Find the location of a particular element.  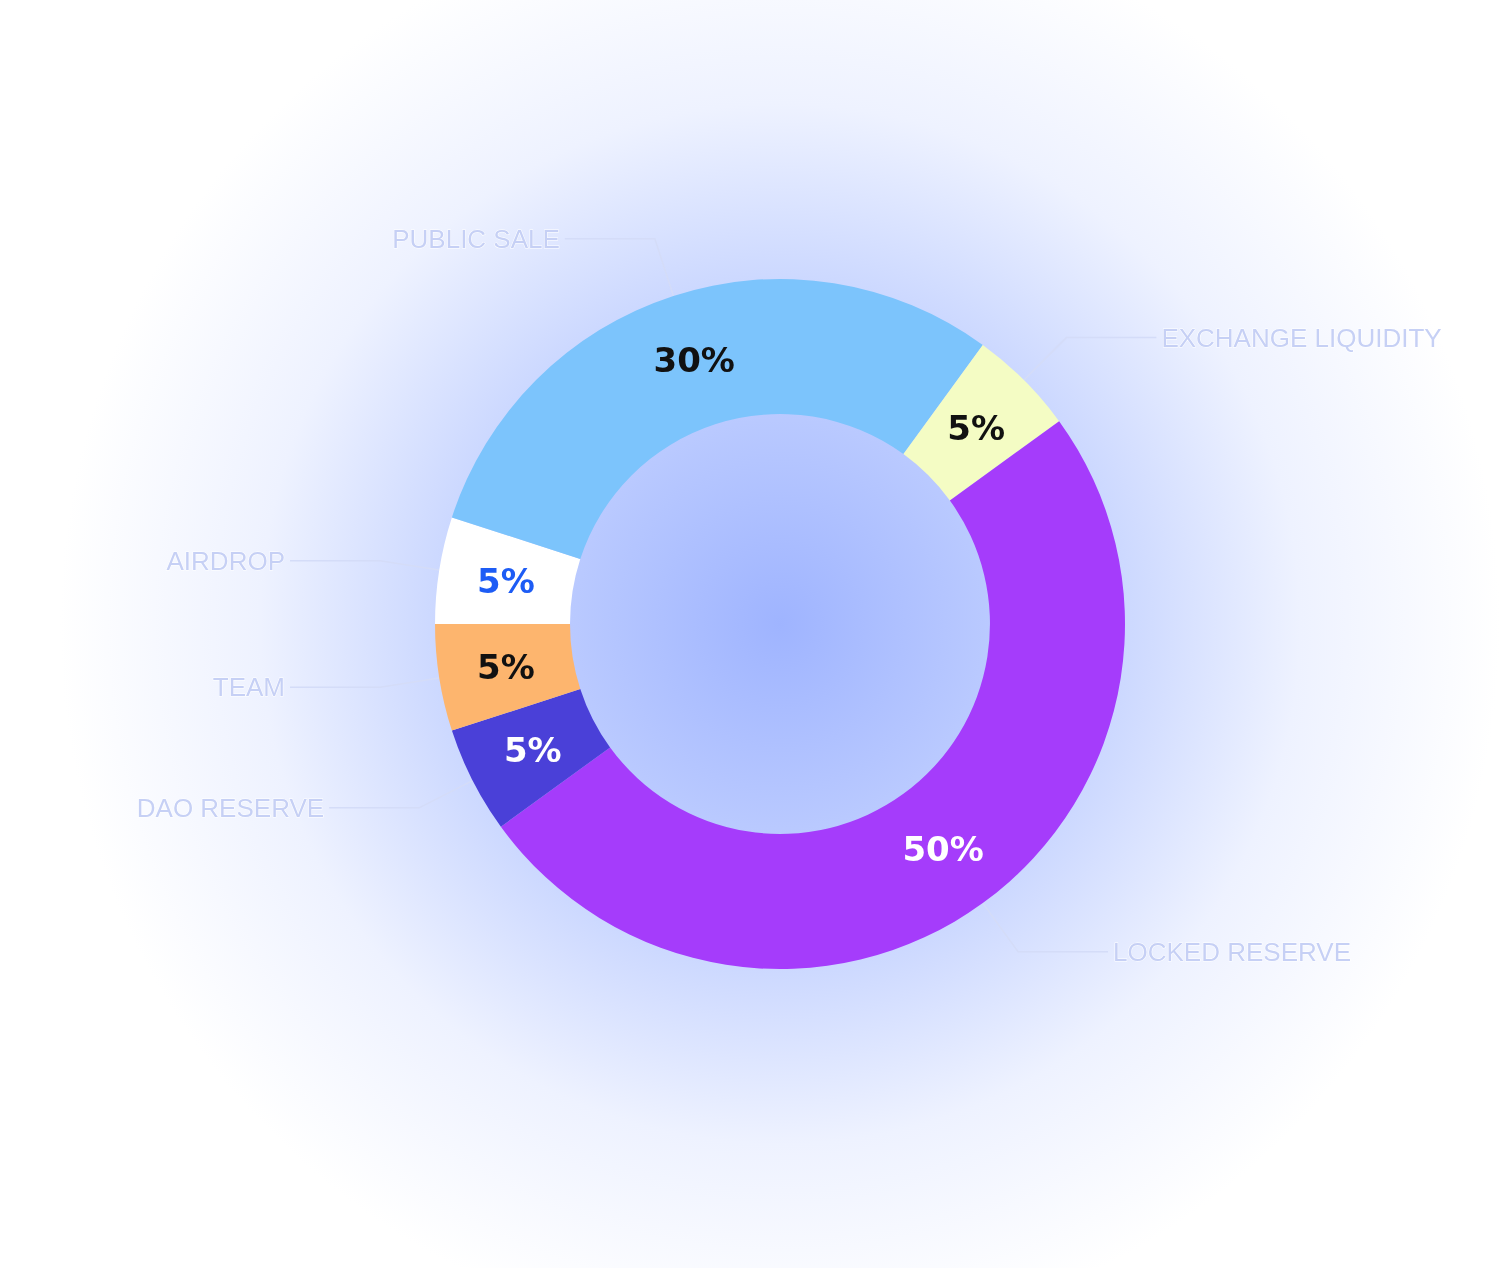

data-label: 50% is located at coordinates (943, 848).